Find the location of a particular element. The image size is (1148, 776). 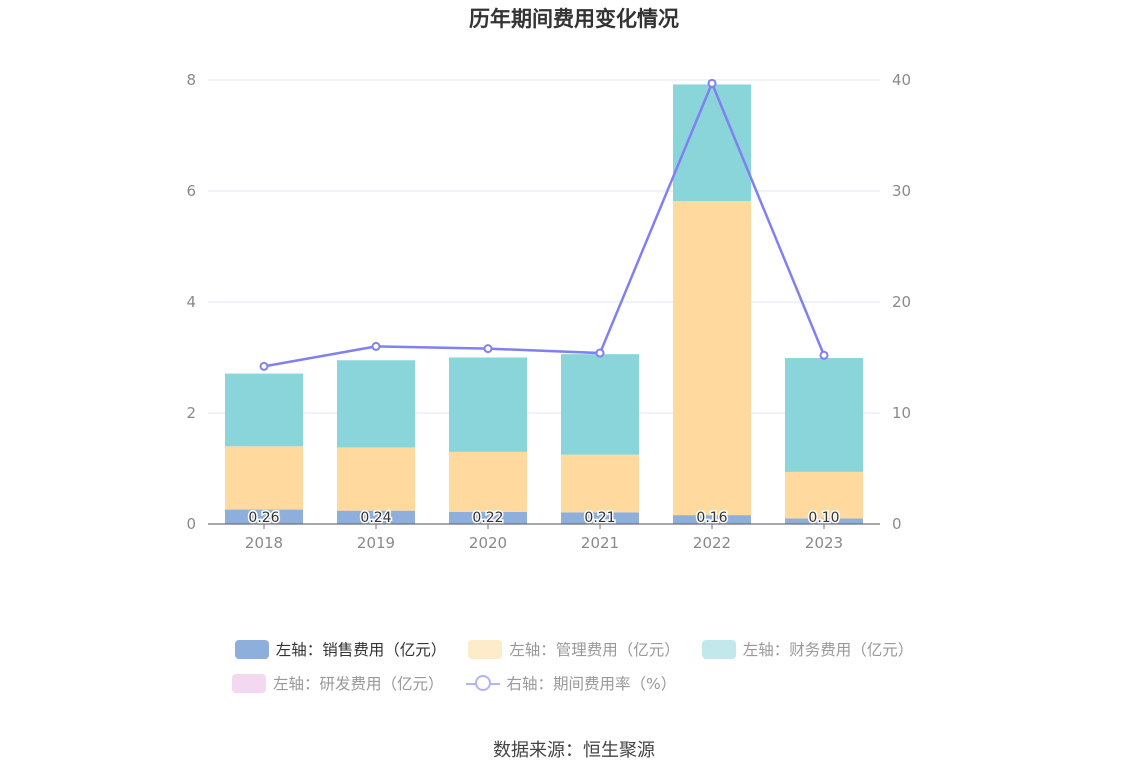

y-right-tick-label: 20 is located at coordinates (901, 302).